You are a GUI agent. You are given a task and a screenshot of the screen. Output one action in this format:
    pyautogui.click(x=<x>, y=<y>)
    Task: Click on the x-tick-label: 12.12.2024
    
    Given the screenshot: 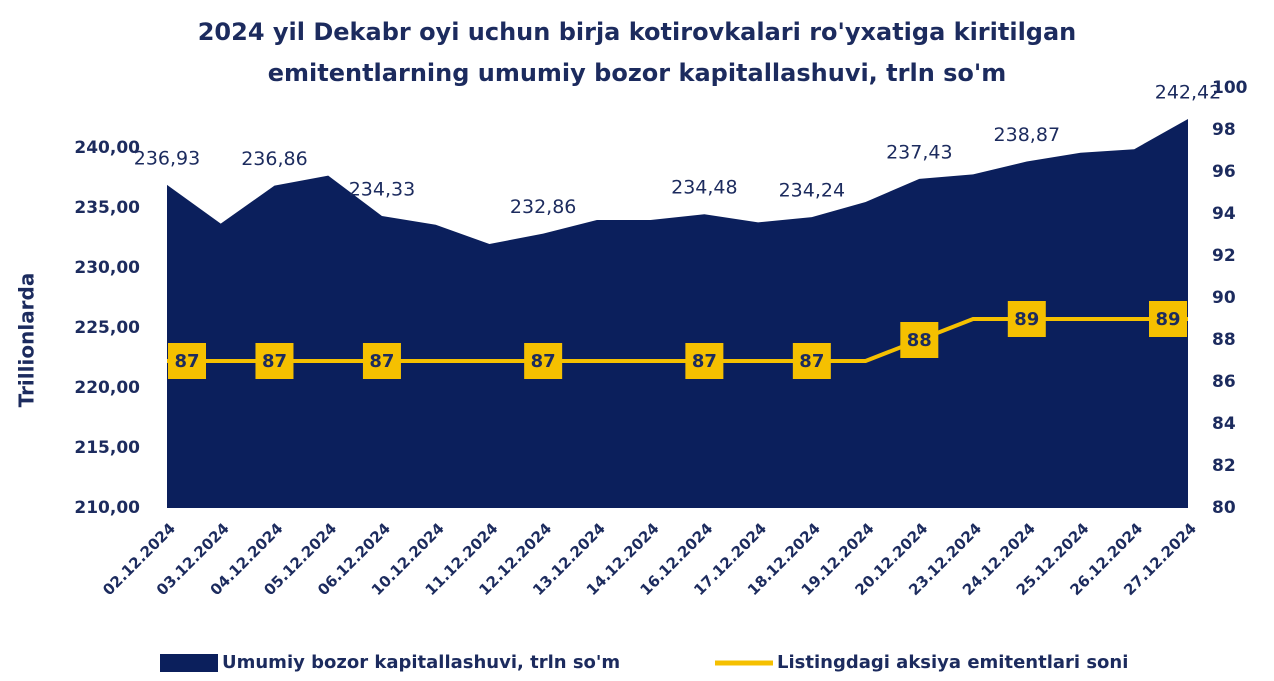 What is the action you would take?
    pyautogui.click(x=515, y=559)
    